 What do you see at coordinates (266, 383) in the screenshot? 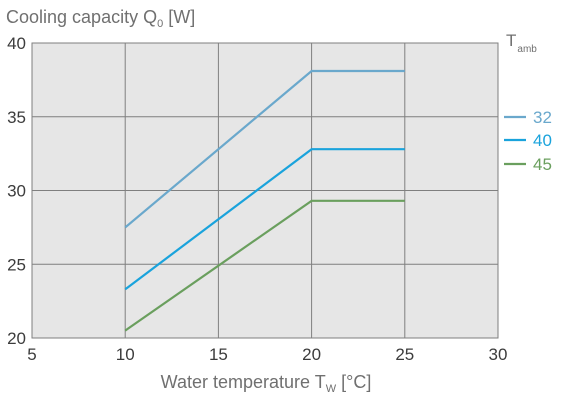
I see `x-axis-title: Water temperature TW [°C]` at bounding box center [266, 383].